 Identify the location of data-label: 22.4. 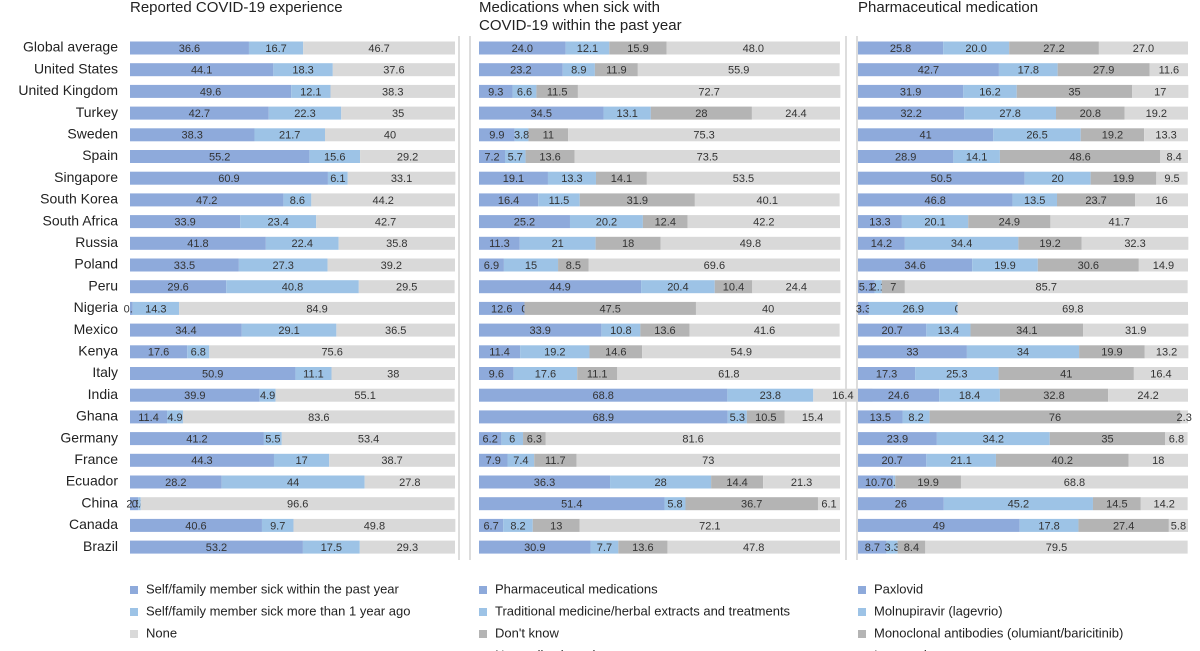
(302, 244).